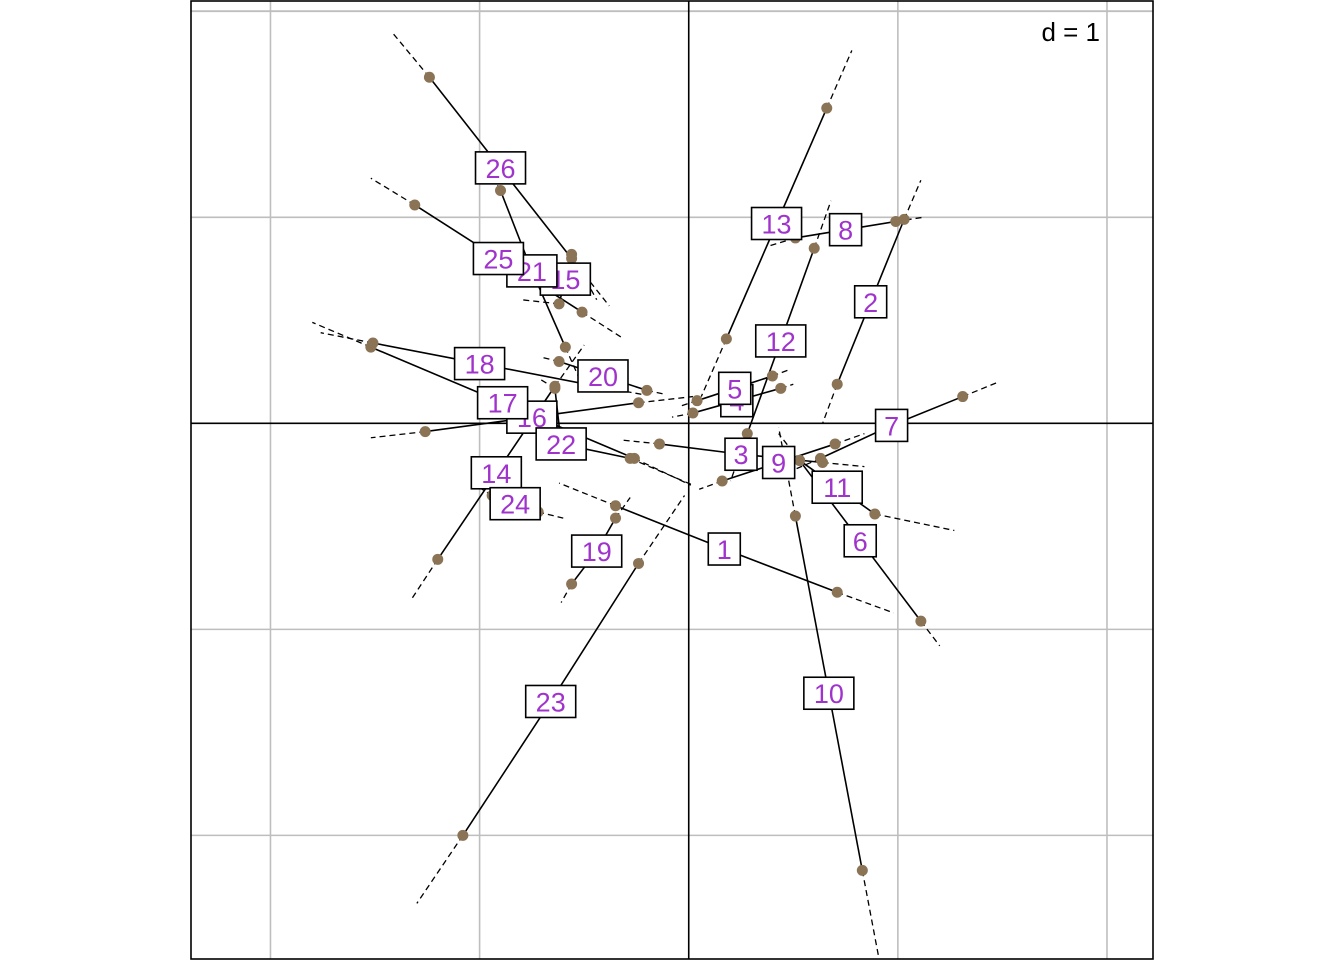 This screenshot has width=1344, height=960. Describe the element at coordinates (837, 488) in the screenshot. I see `label-text-11: 11` at that location.